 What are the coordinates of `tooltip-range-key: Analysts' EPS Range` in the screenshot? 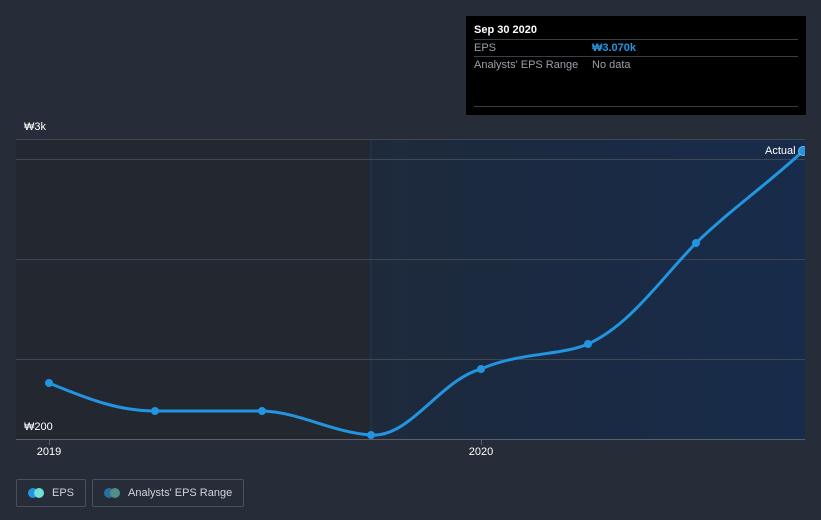 It's located at (526, 65).